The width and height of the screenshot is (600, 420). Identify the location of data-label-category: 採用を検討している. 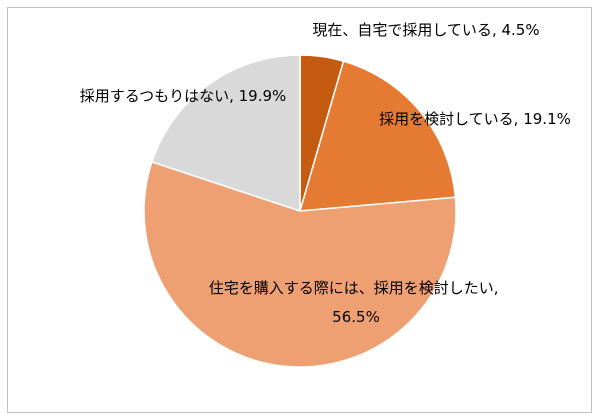
(446, 119).